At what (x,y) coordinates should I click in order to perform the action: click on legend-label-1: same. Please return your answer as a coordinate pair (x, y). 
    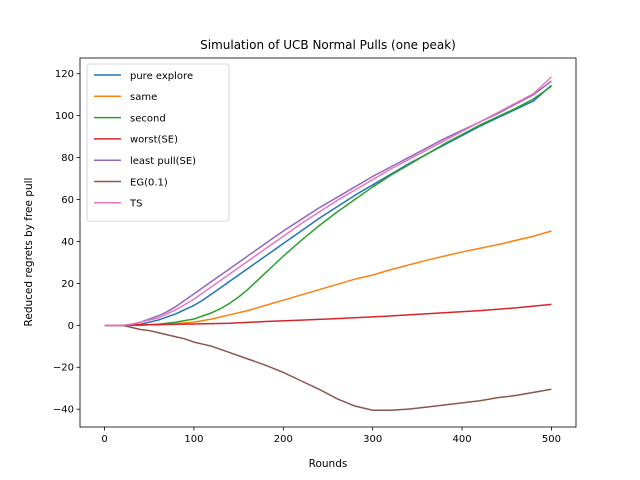
    Looking at the image, I should click on (143, 97).